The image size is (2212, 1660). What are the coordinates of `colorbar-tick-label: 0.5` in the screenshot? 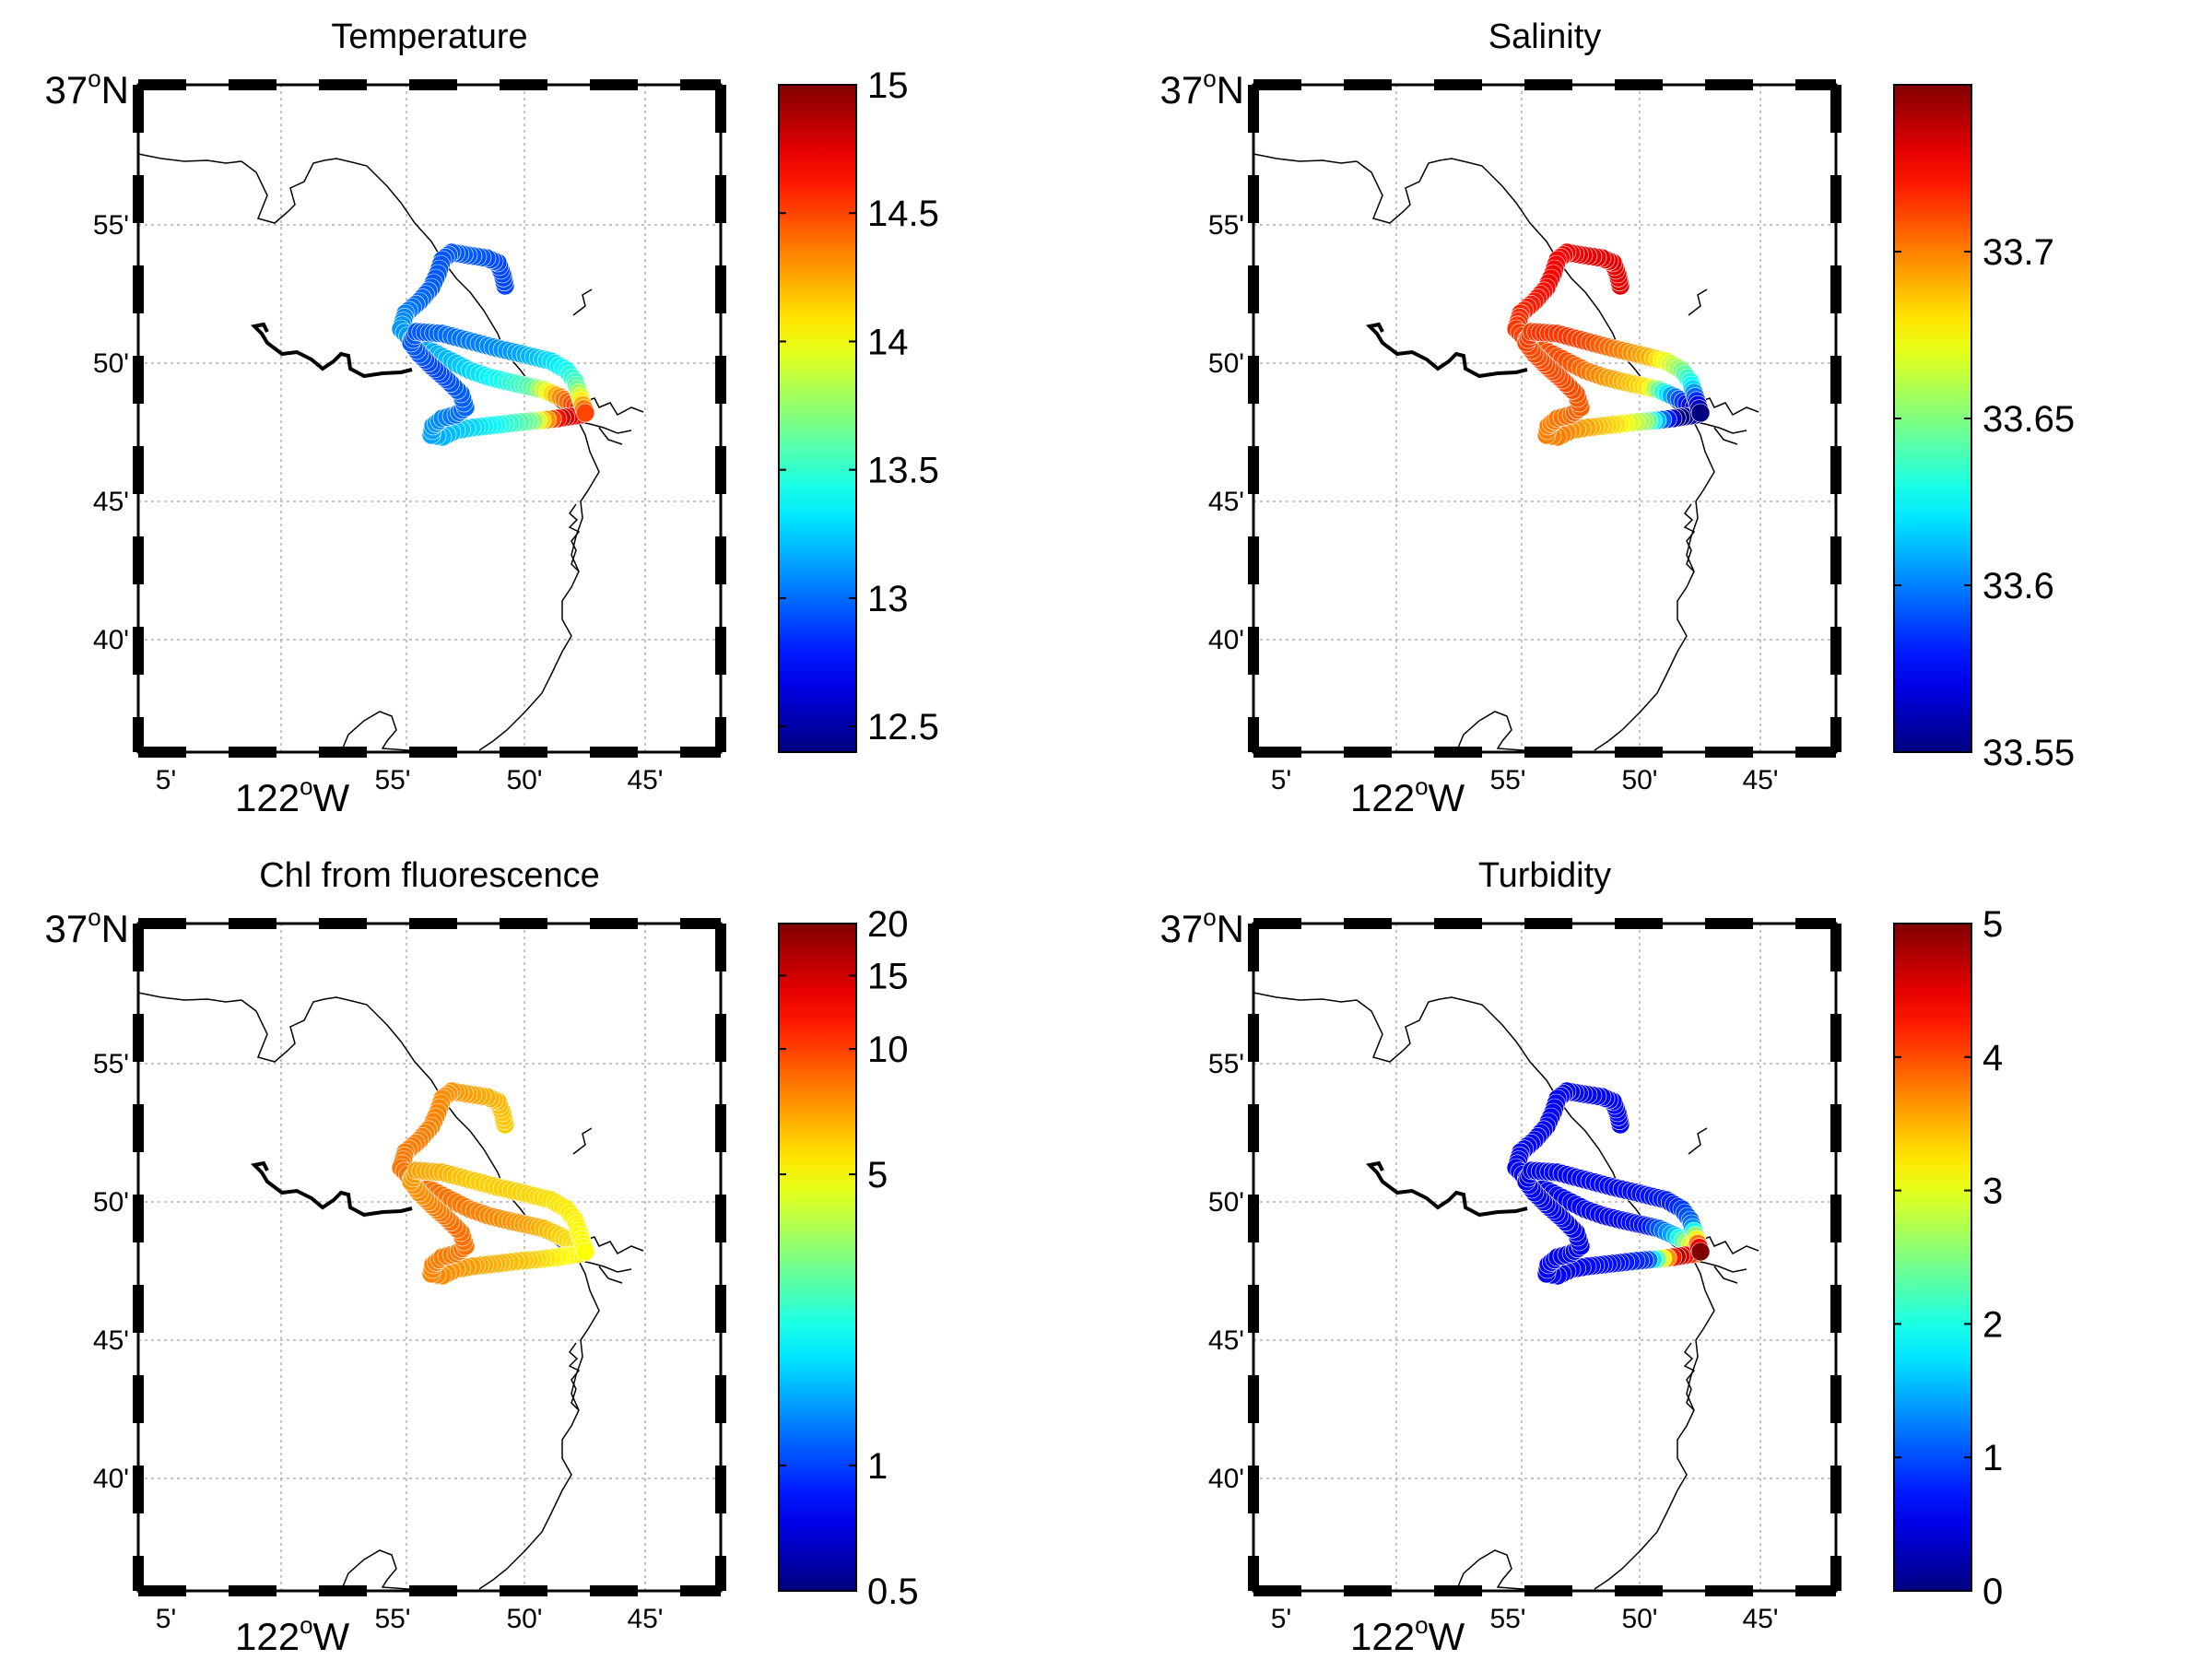 It's located at (893, 1592).